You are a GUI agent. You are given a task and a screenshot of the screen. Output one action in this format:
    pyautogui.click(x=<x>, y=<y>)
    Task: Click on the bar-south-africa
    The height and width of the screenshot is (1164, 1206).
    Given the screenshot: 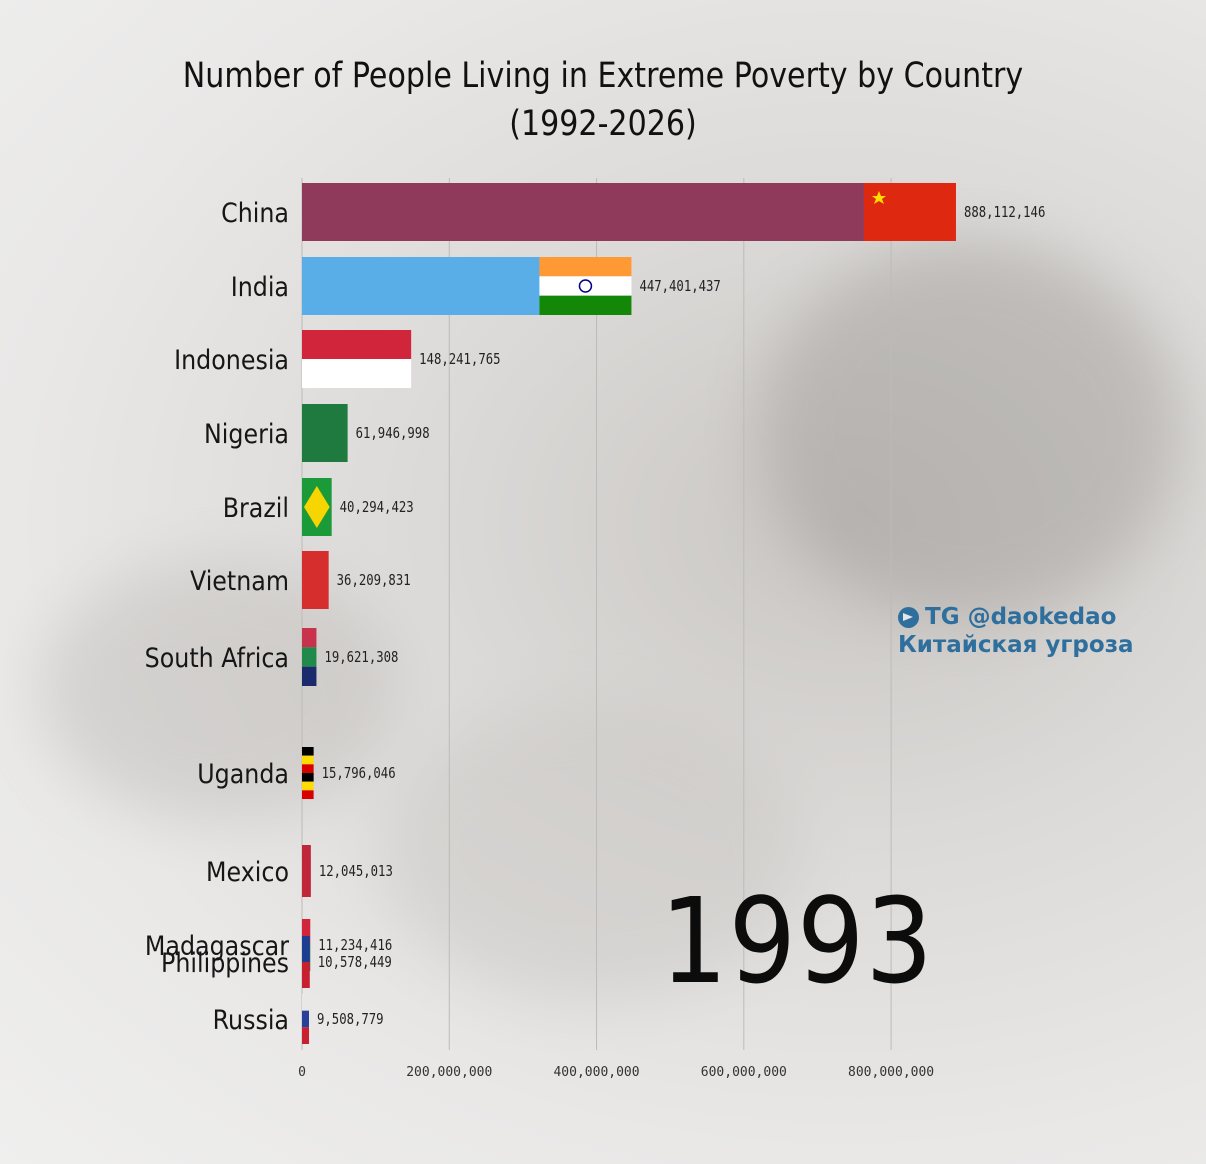 What is the action you would take?
    pyautogui.click(x=309, y=657)
    